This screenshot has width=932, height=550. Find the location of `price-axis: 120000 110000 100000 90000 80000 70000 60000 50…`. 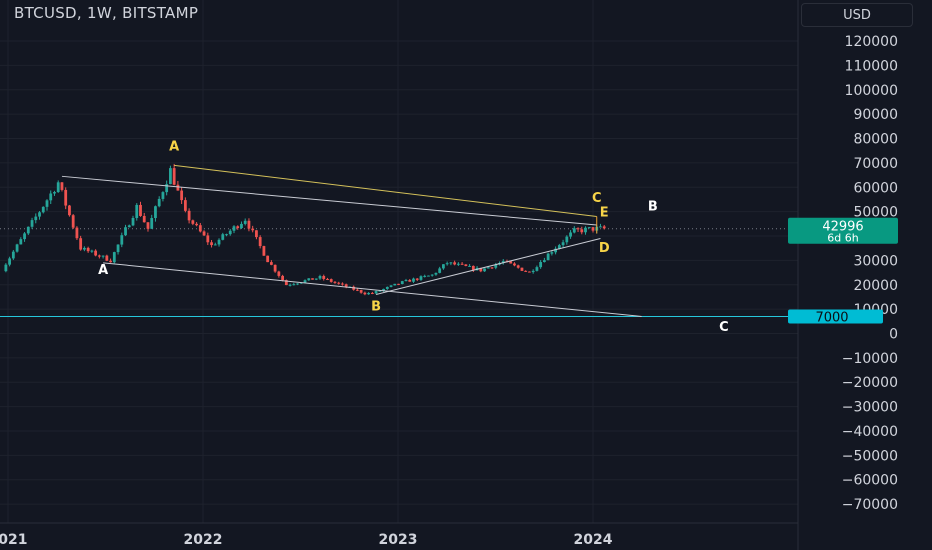

price-axis: 120000 110000 100000 90000 80000 70000 60000 50… is located at coordinates (870, 273).